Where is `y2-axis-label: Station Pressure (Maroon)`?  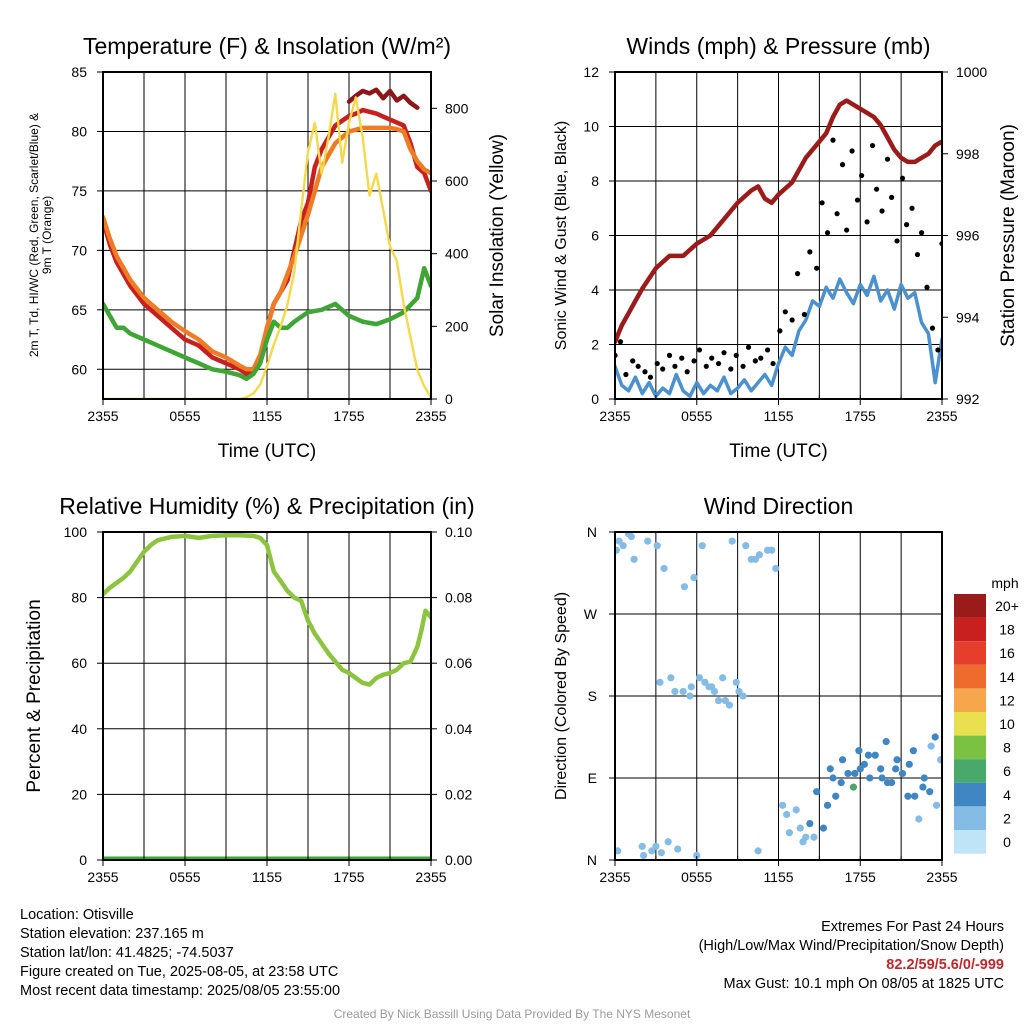 y2-axis-label: Station Pressure (Maroon) is located at coordinates (1008, 235).